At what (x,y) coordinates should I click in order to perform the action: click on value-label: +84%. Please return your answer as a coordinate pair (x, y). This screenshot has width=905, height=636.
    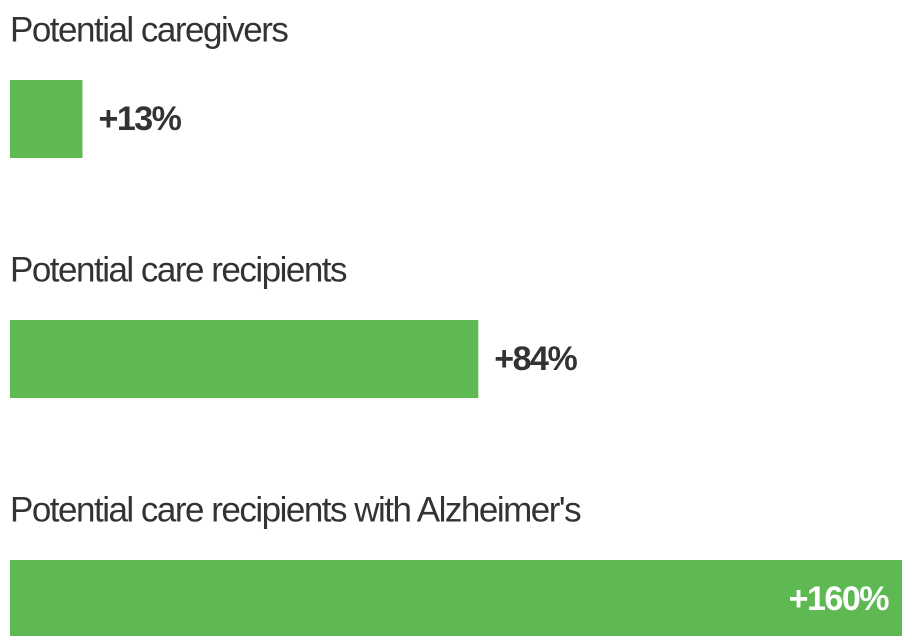
    Looking at the image, I should click on (535, 359).